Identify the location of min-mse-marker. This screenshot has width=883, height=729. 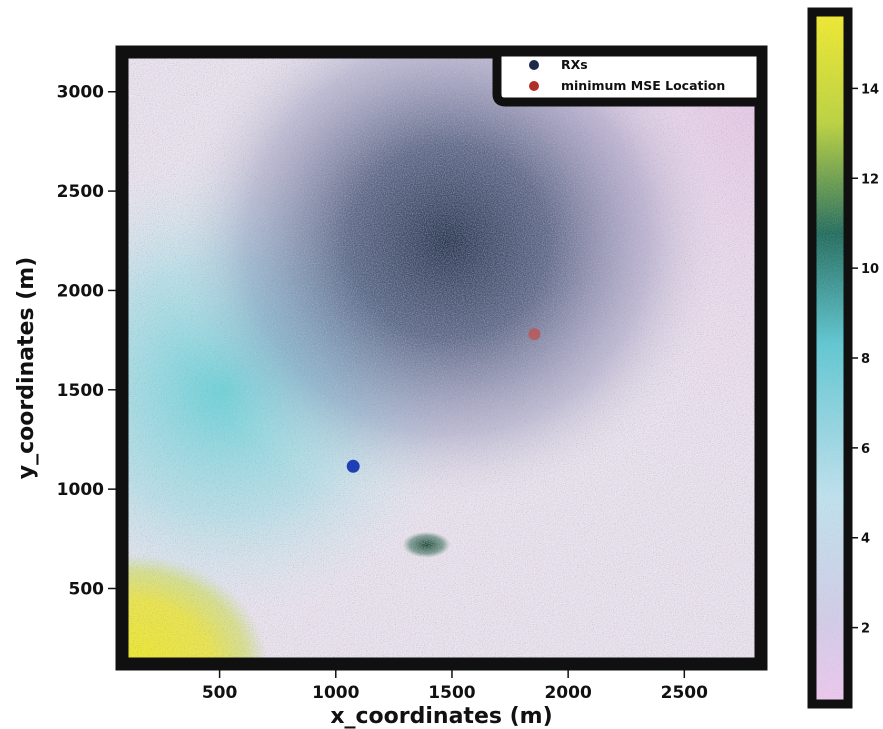
(534, 334).